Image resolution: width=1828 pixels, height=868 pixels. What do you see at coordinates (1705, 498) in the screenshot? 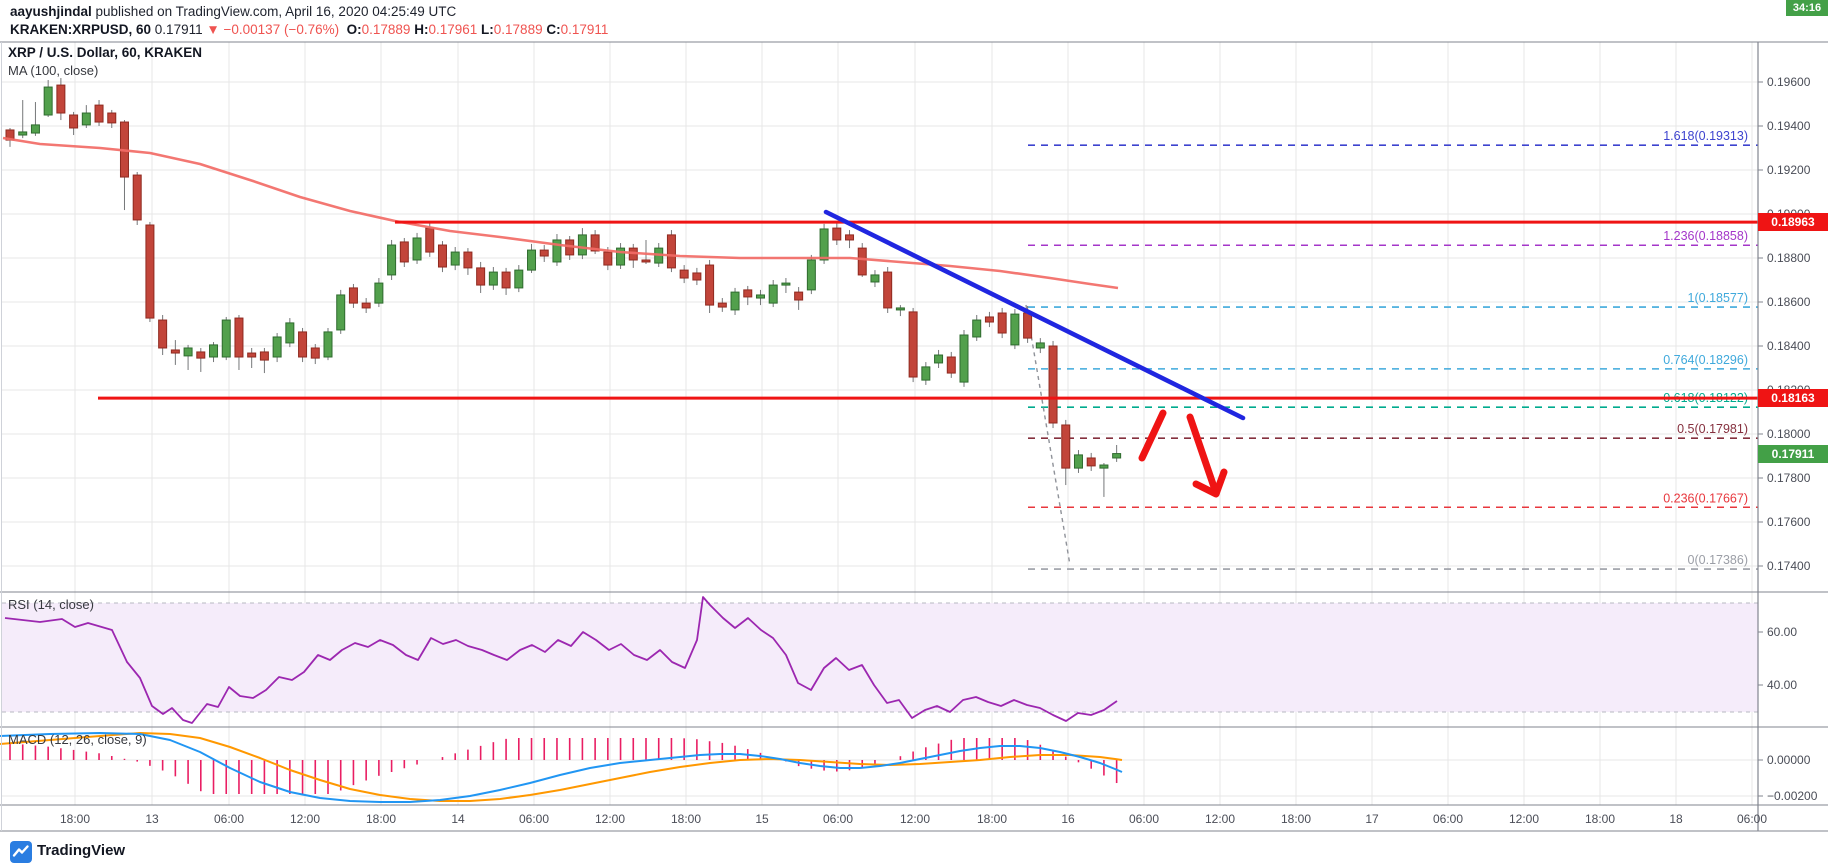
I see `fib-level-label: 0.236(0.17667)` at bounding box center [1705, 498].